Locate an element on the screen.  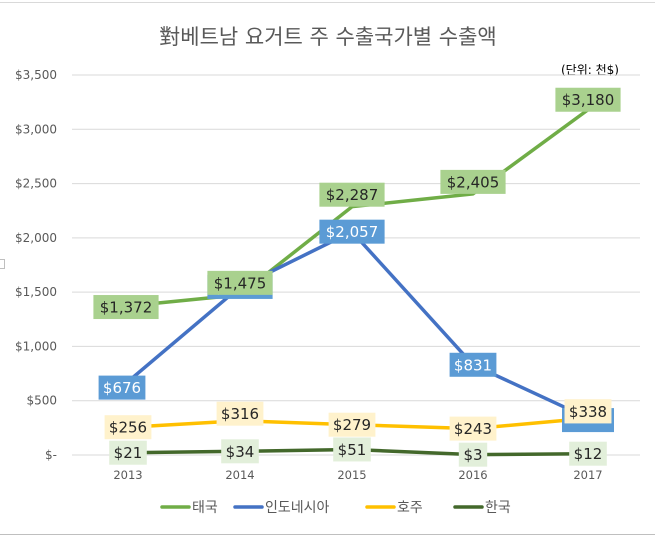
data-label: $12 is located at coordinates (588, 454).